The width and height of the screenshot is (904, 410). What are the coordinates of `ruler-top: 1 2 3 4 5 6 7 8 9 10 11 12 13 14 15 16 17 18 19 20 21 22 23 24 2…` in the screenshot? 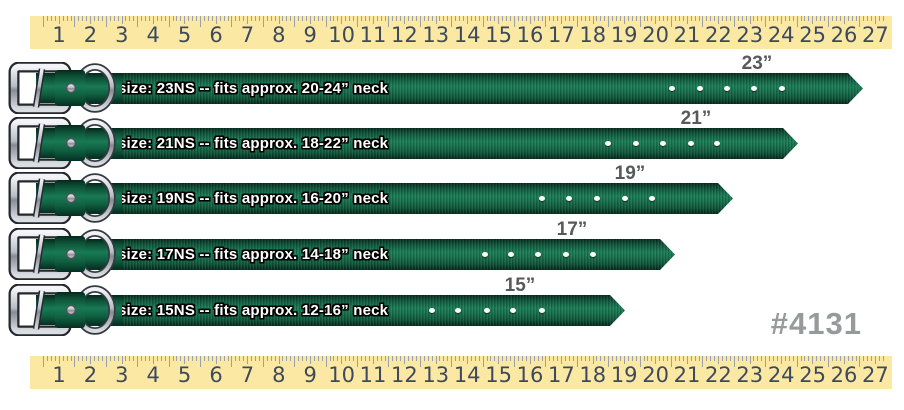 It's located at (461, 32).